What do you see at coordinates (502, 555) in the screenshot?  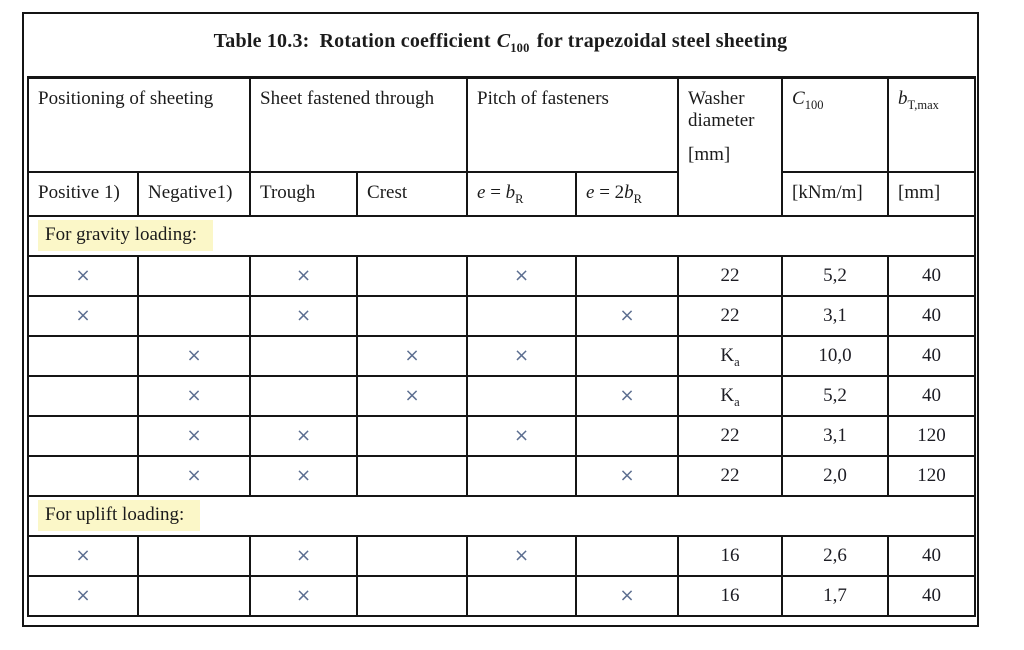 I see `table-row: × × × 16 2,6 40` at bounding box center [502, 555].